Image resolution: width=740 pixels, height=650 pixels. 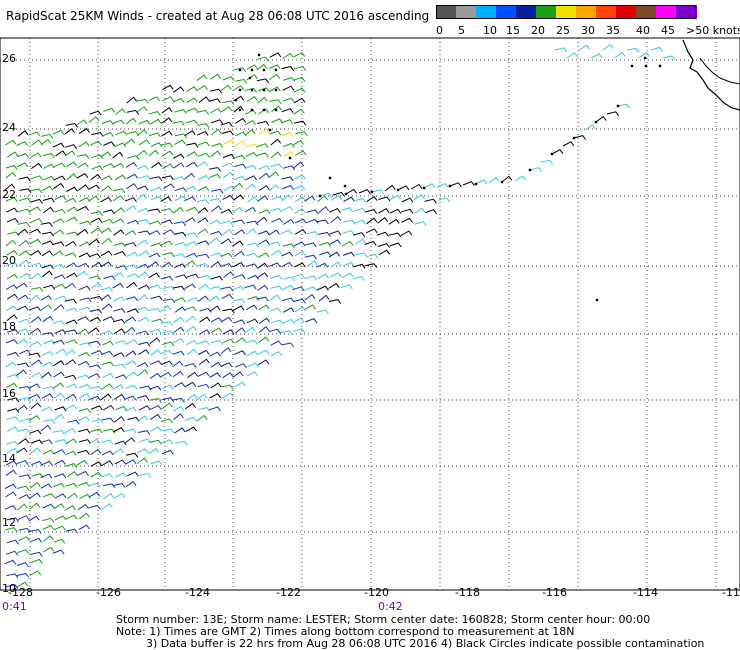 I want to click on longitude-label: -112, so click(x=731, y=592).